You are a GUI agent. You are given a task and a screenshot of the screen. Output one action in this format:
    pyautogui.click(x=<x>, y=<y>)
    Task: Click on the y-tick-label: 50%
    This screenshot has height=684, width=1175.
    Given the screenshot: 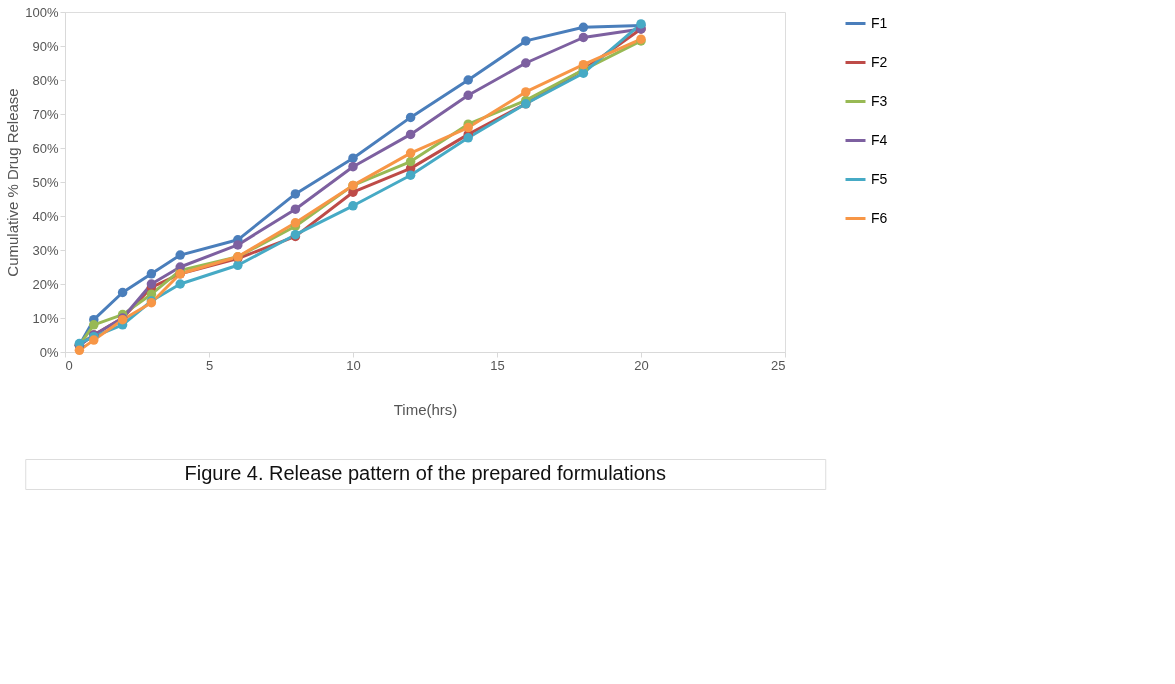 What is the action you would take?
    pyautogui.click(x=45, y=182)
    